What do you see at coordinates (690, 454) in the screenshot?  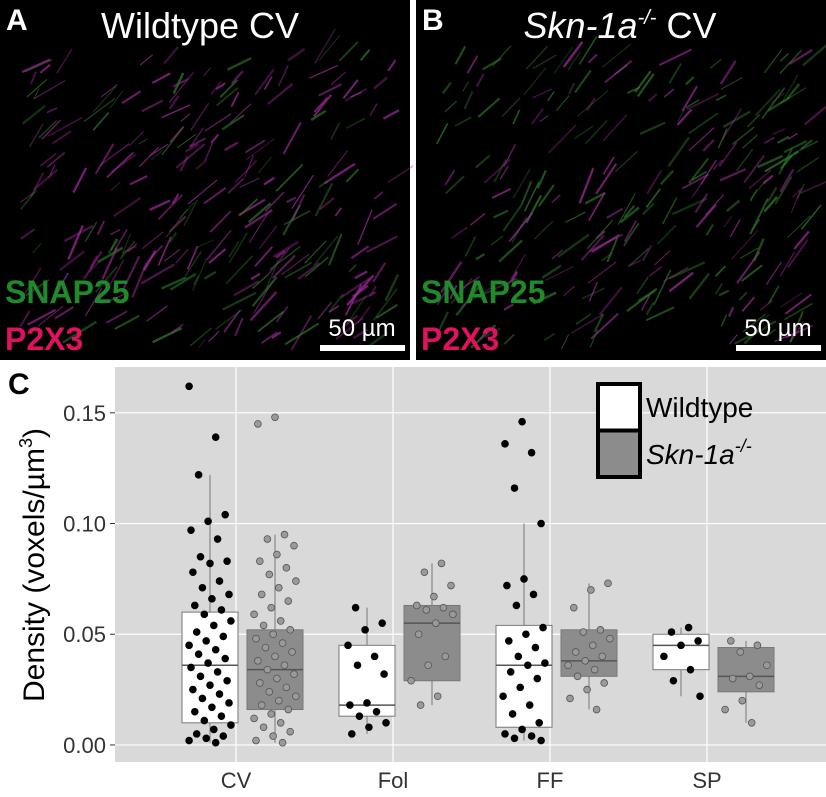 I see `legend-name: Skn-1a` at bounding box center [690, 454].